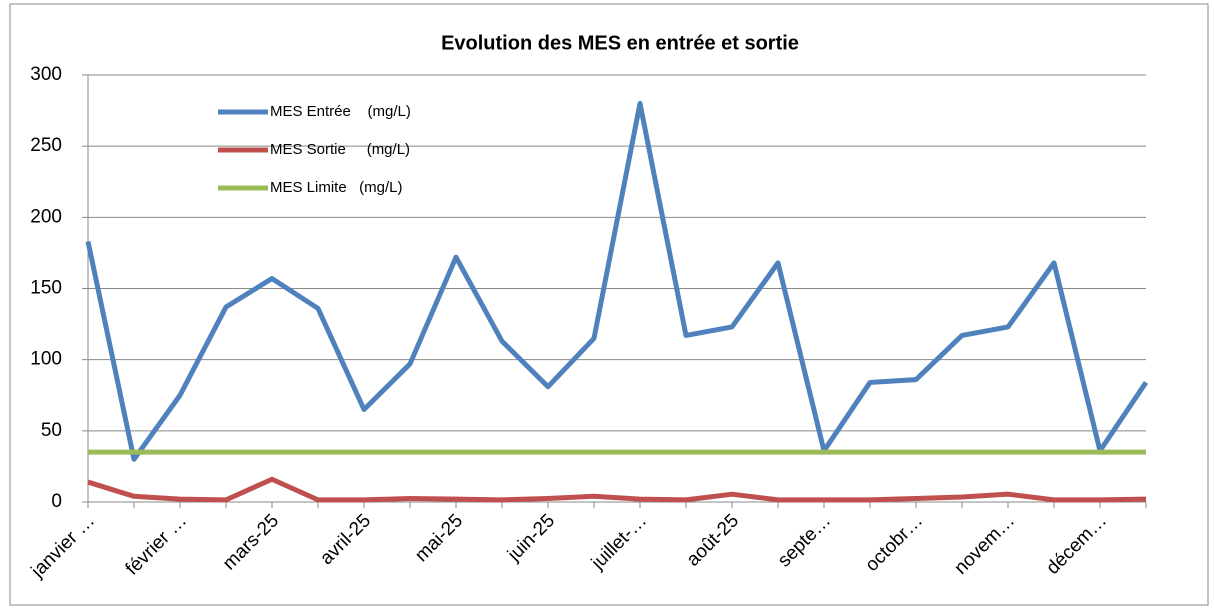 This screenshot has width=1214, height=610. I want to click on y-tick-label: 250, so click(46, 145).